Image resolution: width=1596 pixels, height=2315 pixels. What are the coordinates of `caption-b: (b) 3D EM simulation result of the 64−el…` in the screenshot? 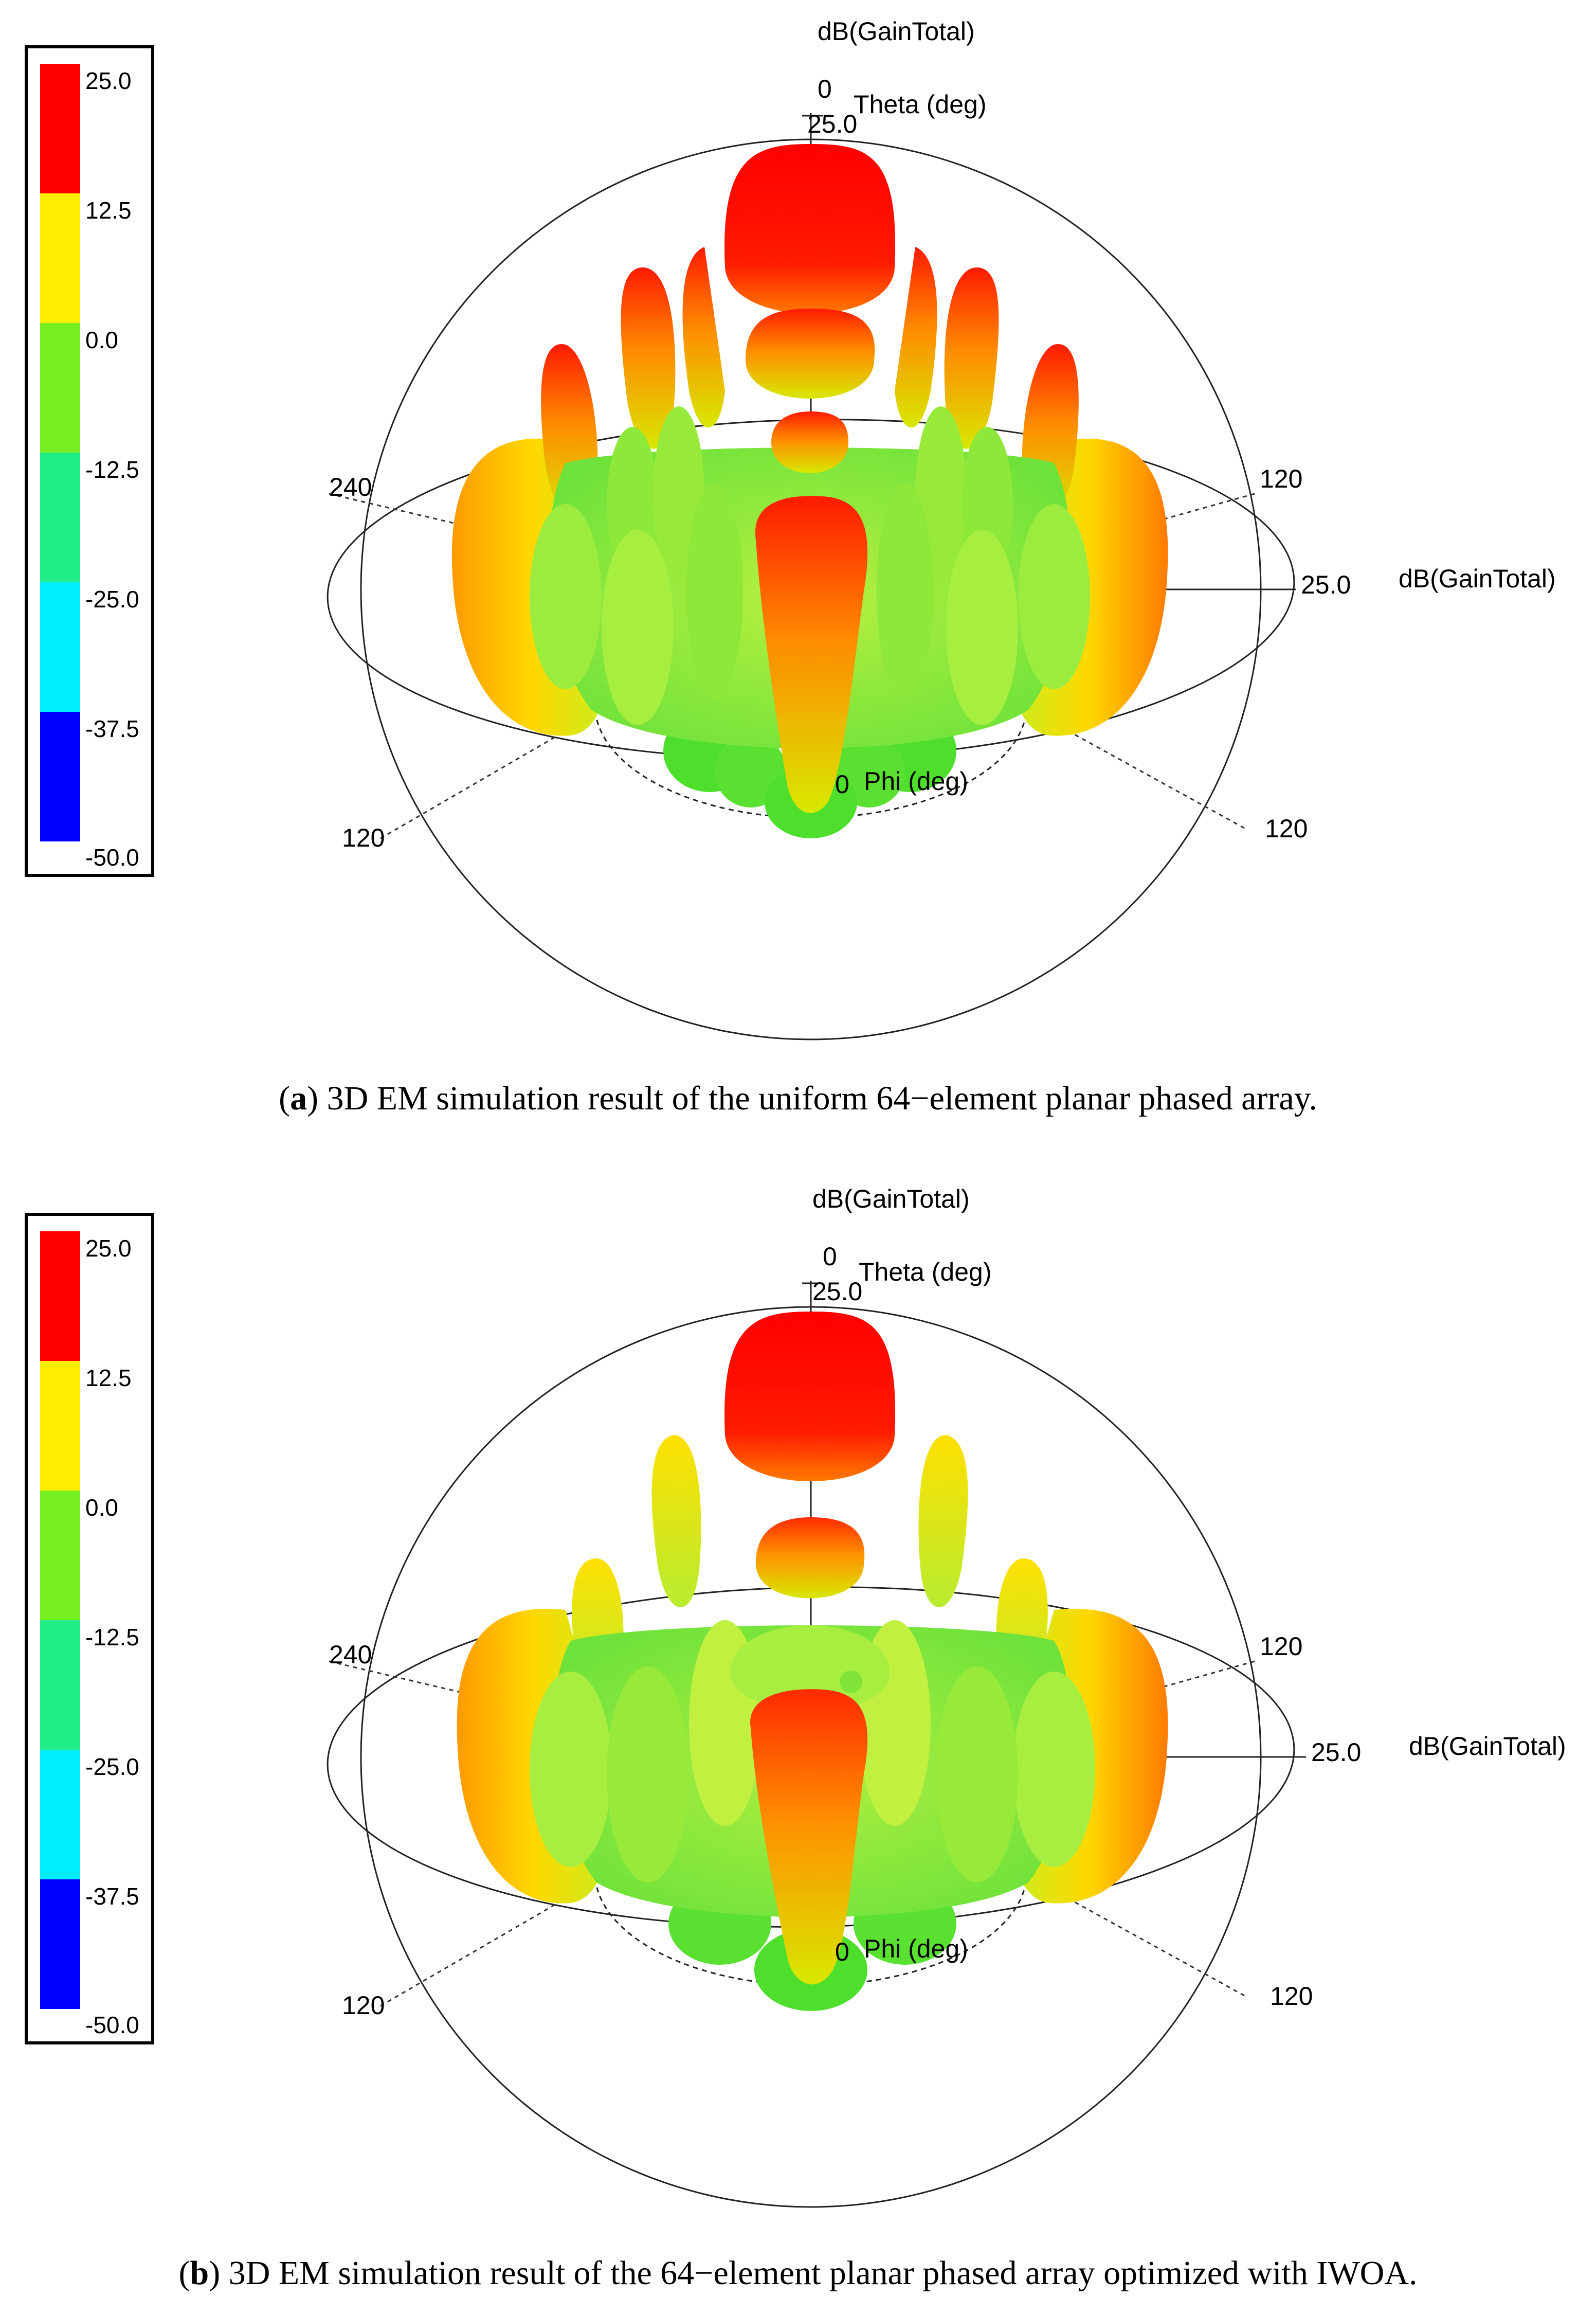 It's located at (798, 2273).